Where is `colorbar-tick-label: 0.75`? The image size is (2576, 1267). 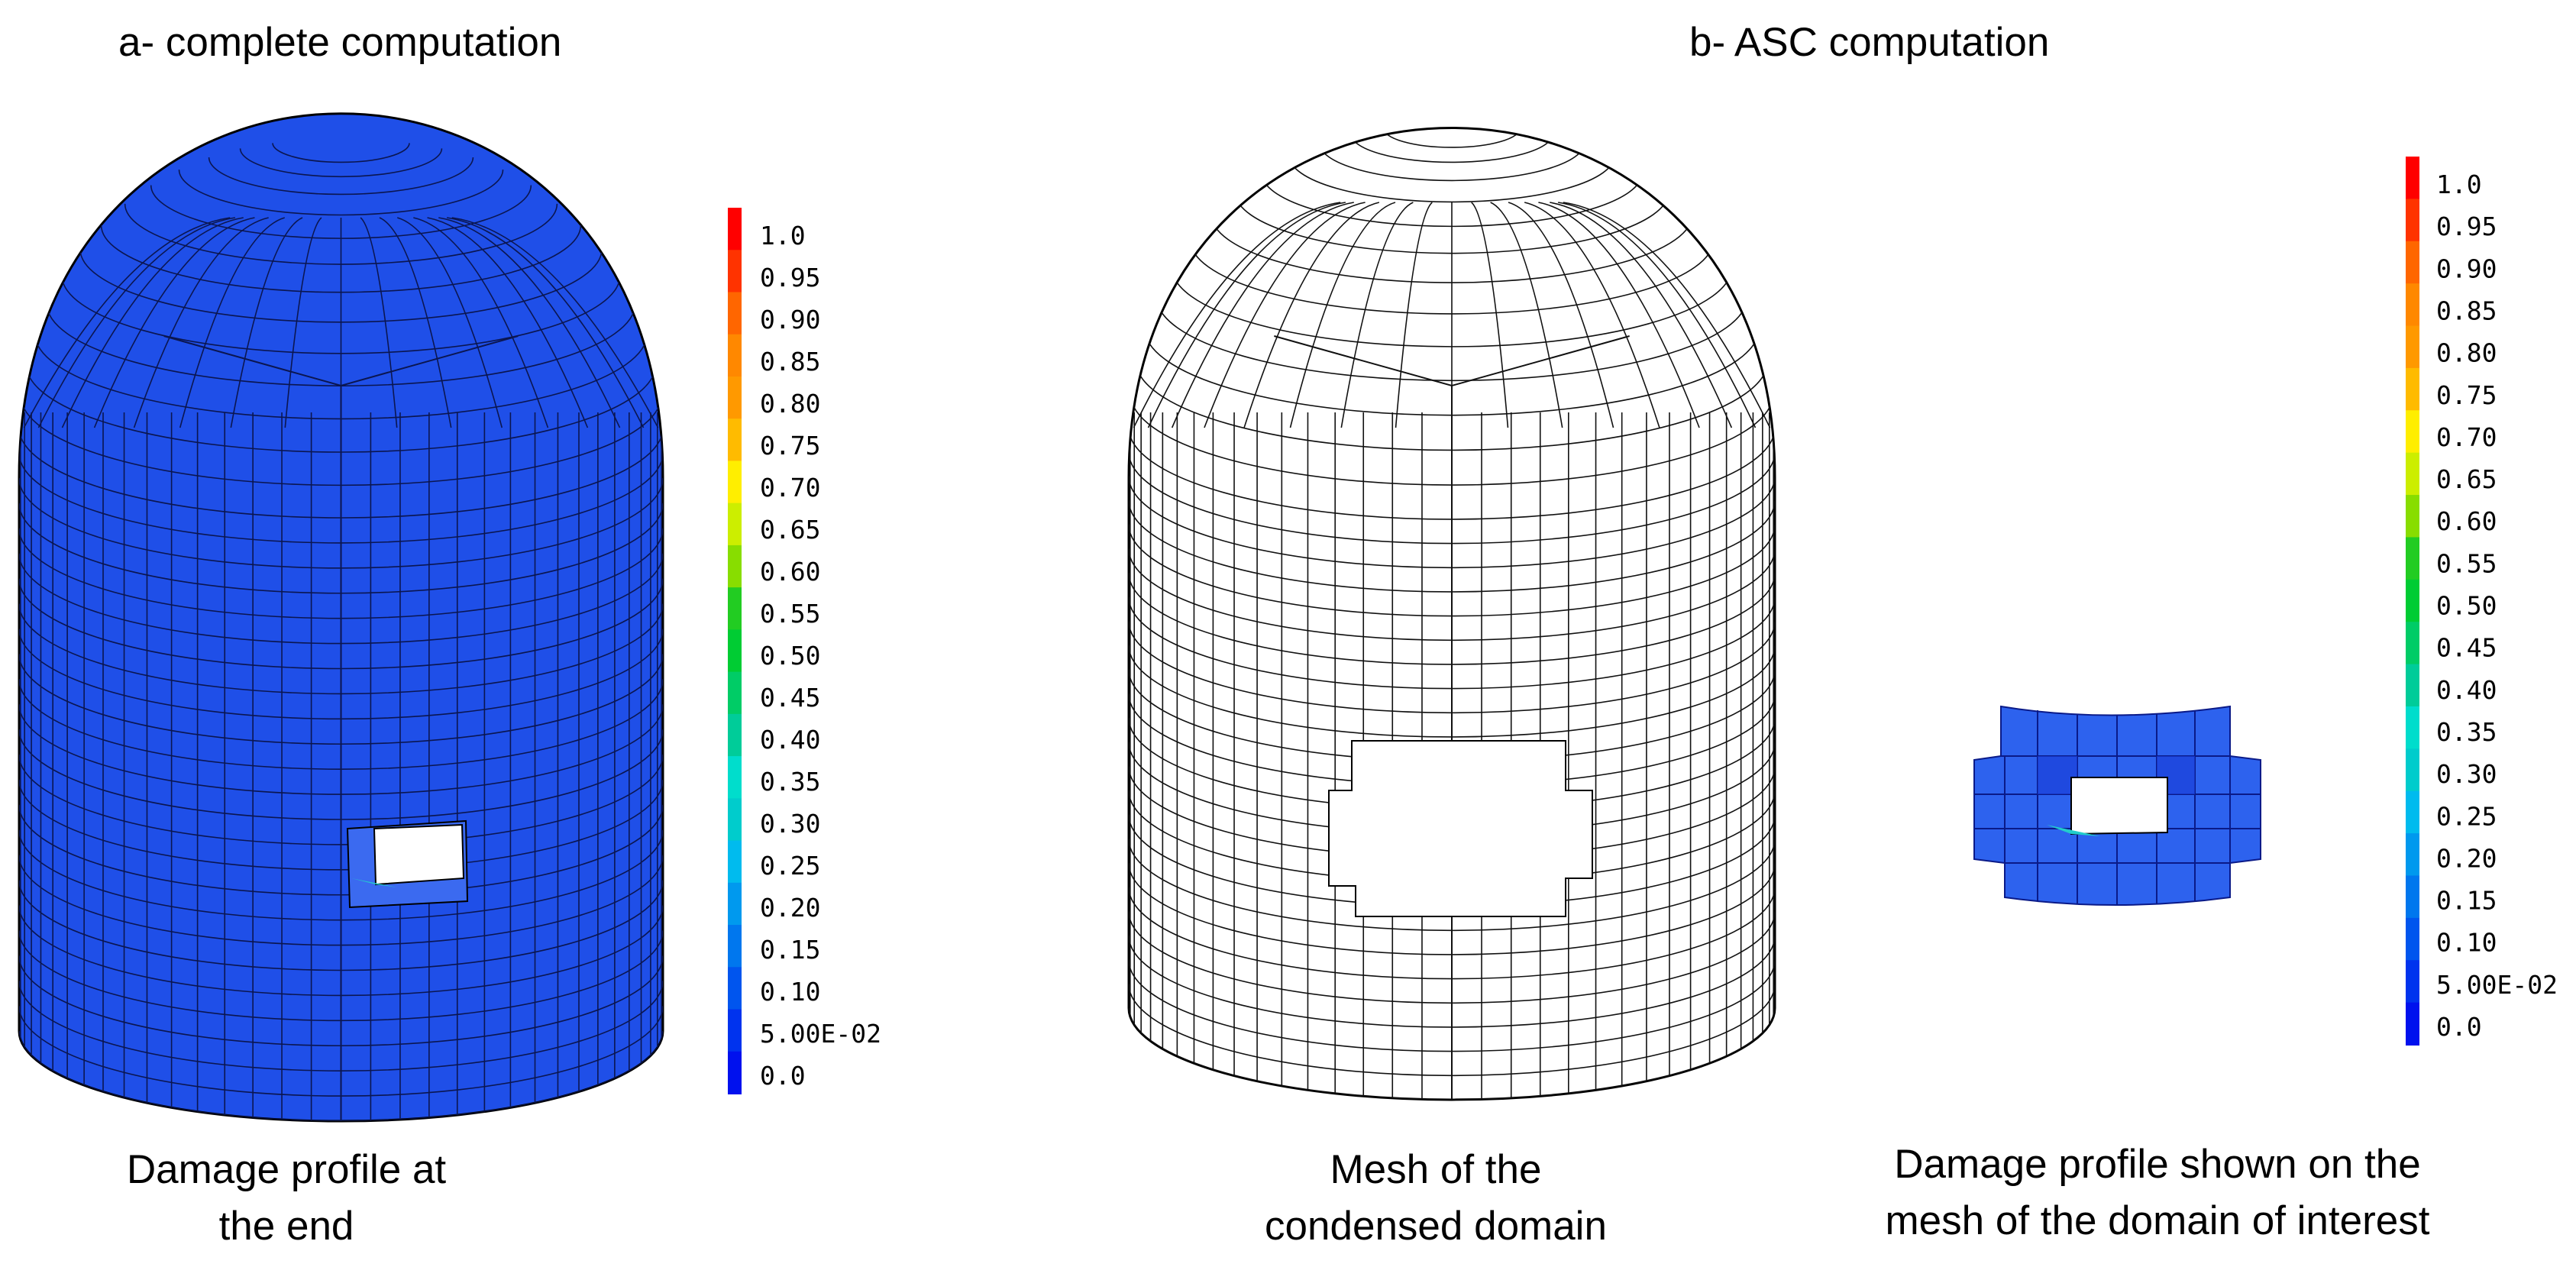
colorbar-tick-label: 0.75 is located at coordinates (2466, 395).